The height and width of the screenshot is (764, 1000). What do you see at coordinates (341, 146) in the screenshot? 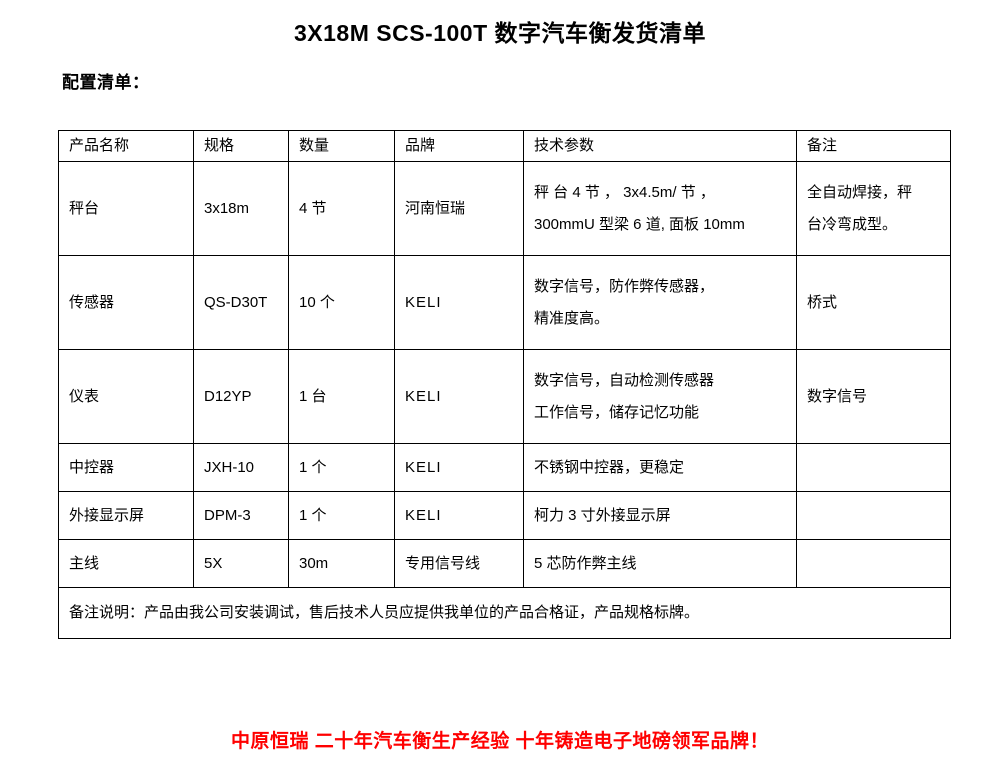
I see `header-quantity: 数量` at bounding box center [341, 146].